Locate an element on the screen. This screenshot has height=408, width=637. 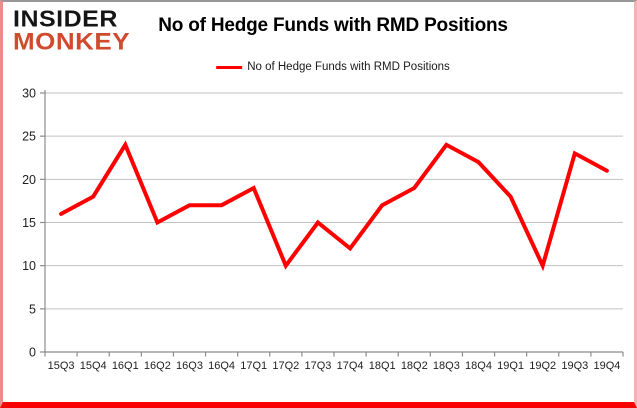
x-tick-label: 17Q1 is located at coordinates (253, 366).